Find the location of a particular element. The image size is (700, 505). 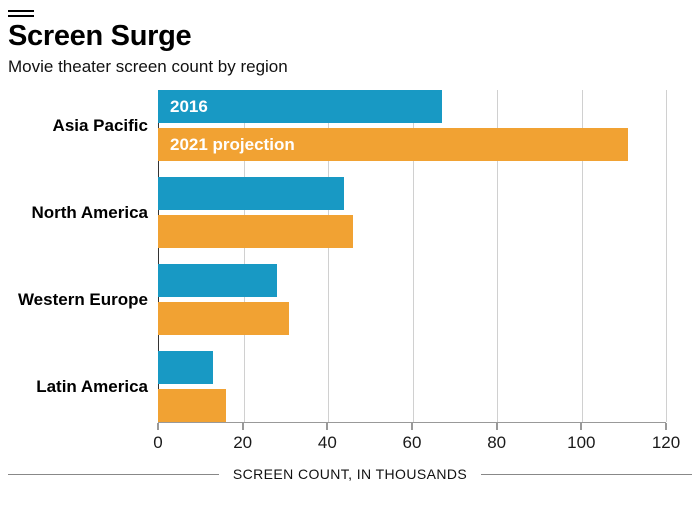

series-label-2021-projection: 2021 projection is located at coordinates (232, 144).